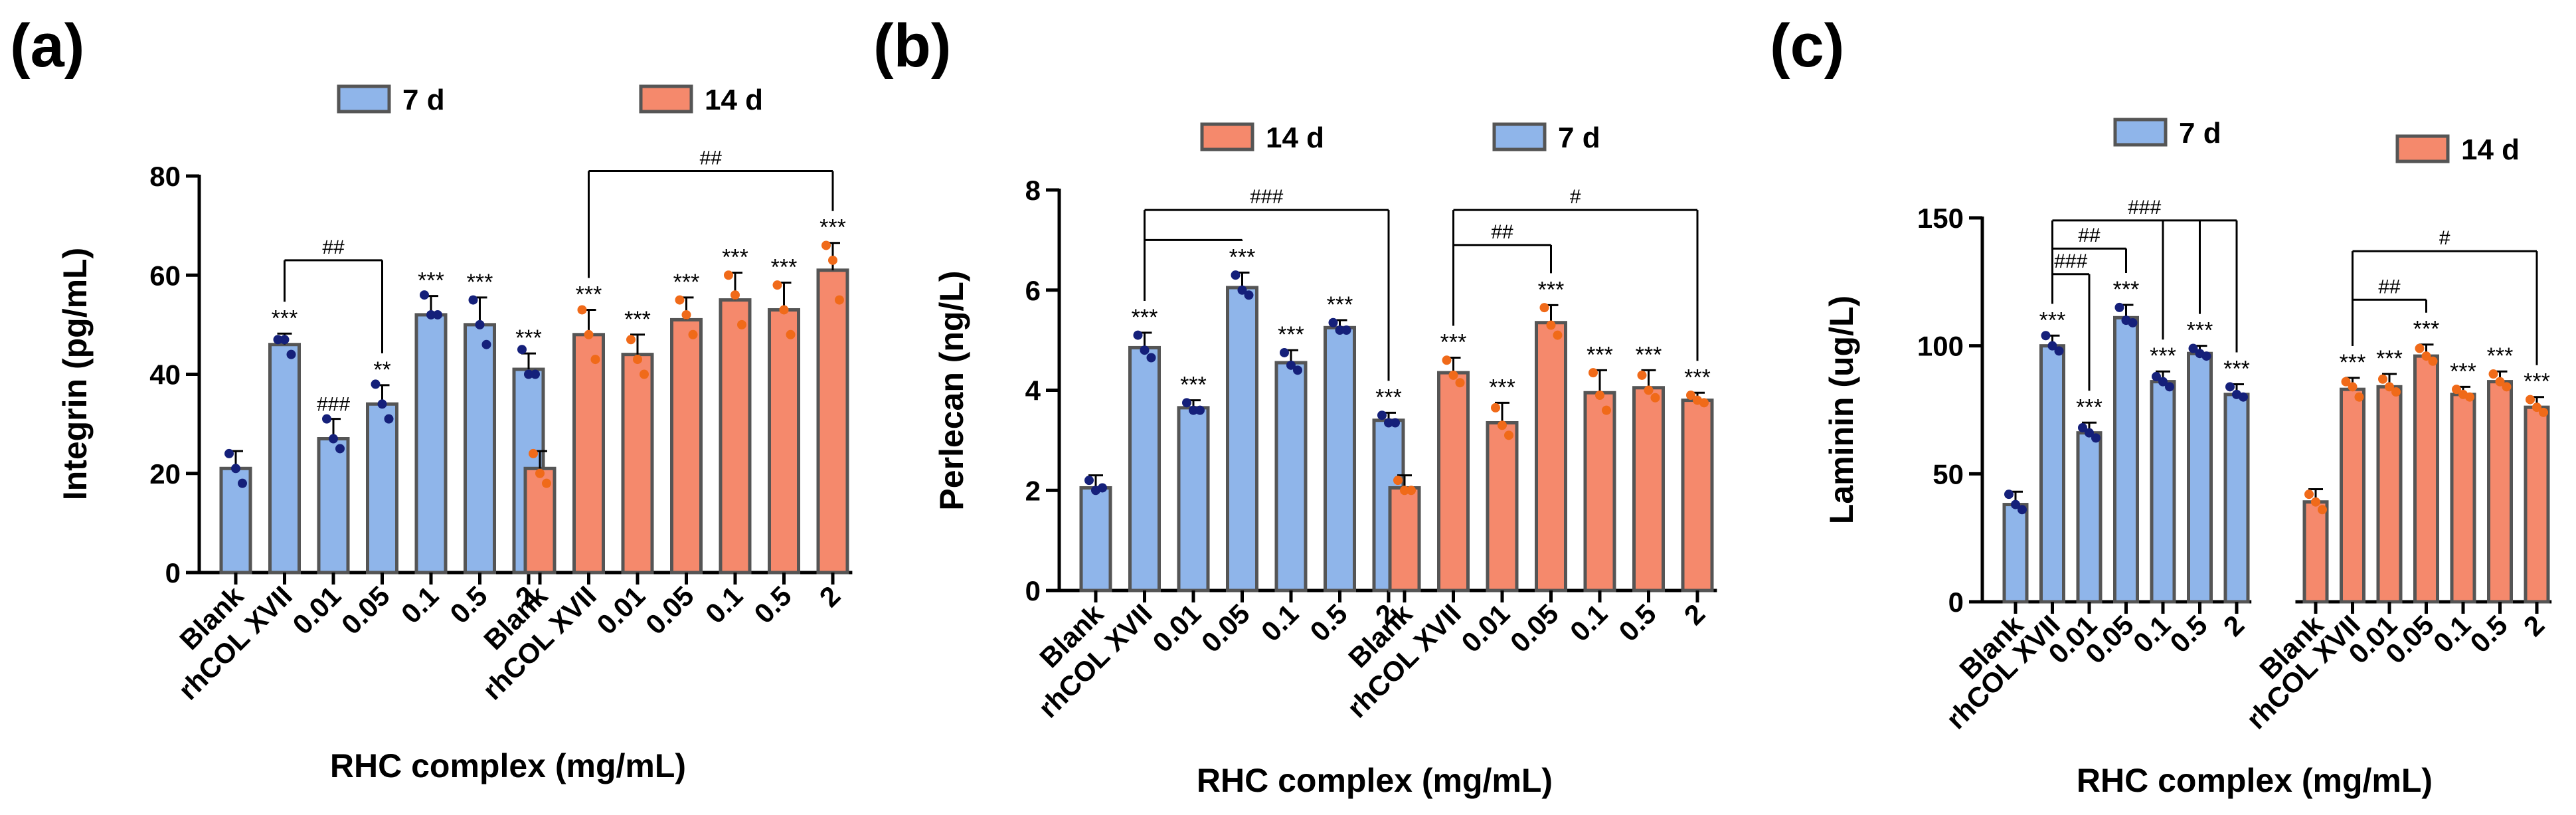 This screenshot has width=2576, height=815. Describe the element at coordinates (1485, 628) in the screenshot. I see `category-label: 0.01` at that location.